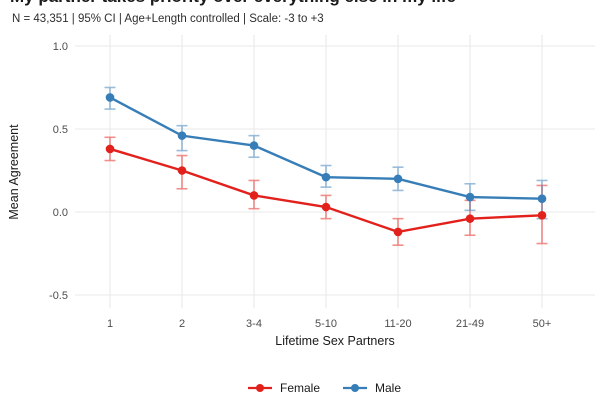  What do you see at coordinates (542, 324) in the screenshot?
I see `x-tick-label: 50+` at bounding box center [542, 324].